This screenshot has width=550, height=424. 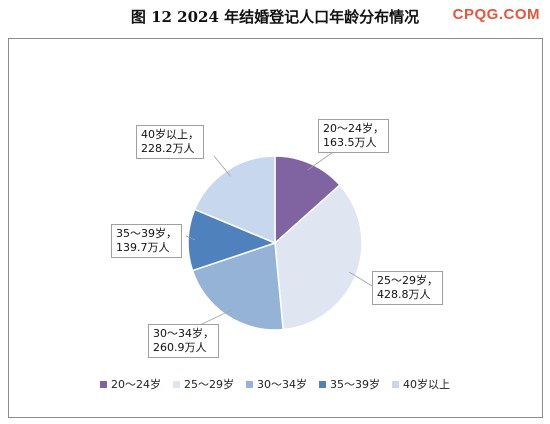 I want to click on chart-legend: 20～24岁 25～29岁 30～34岁 35～39岁 40岁以上, so click(x=275, y=384).